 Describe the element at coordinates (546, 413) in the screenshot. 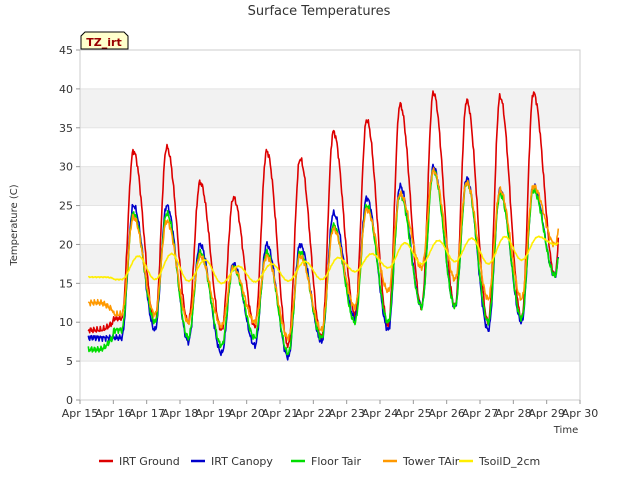

I see `x-tick-label: Apr 29` at that location.